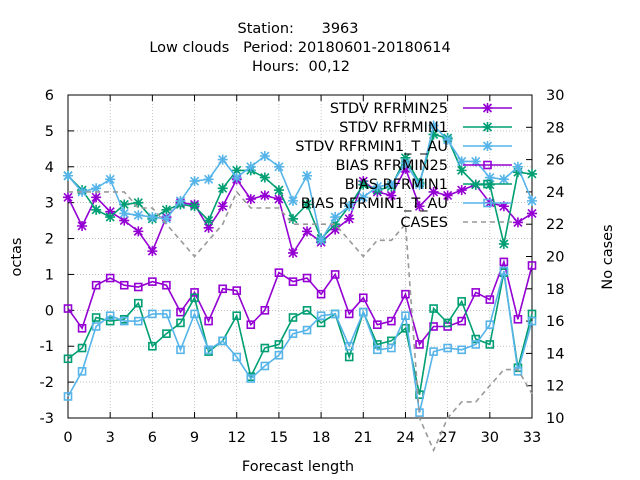  Describe the element at coordinates (279, 438) in the screenshot. I see `x-tick-label: 15` at that location.